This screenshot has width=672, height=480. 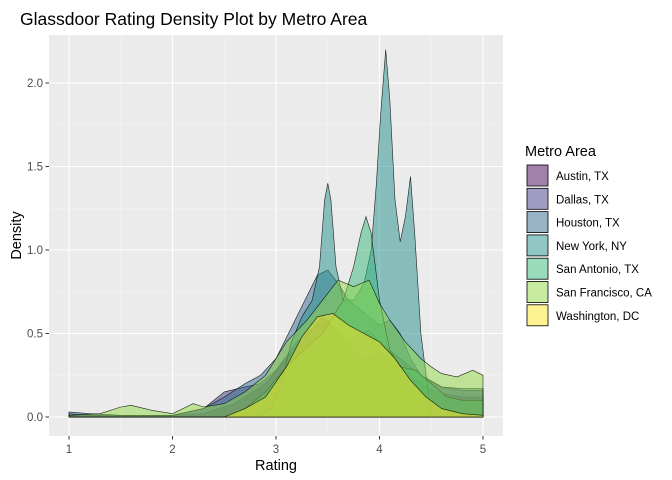 I want to click on legend-key-san-antonio-tx, so click(x=537, y=268).